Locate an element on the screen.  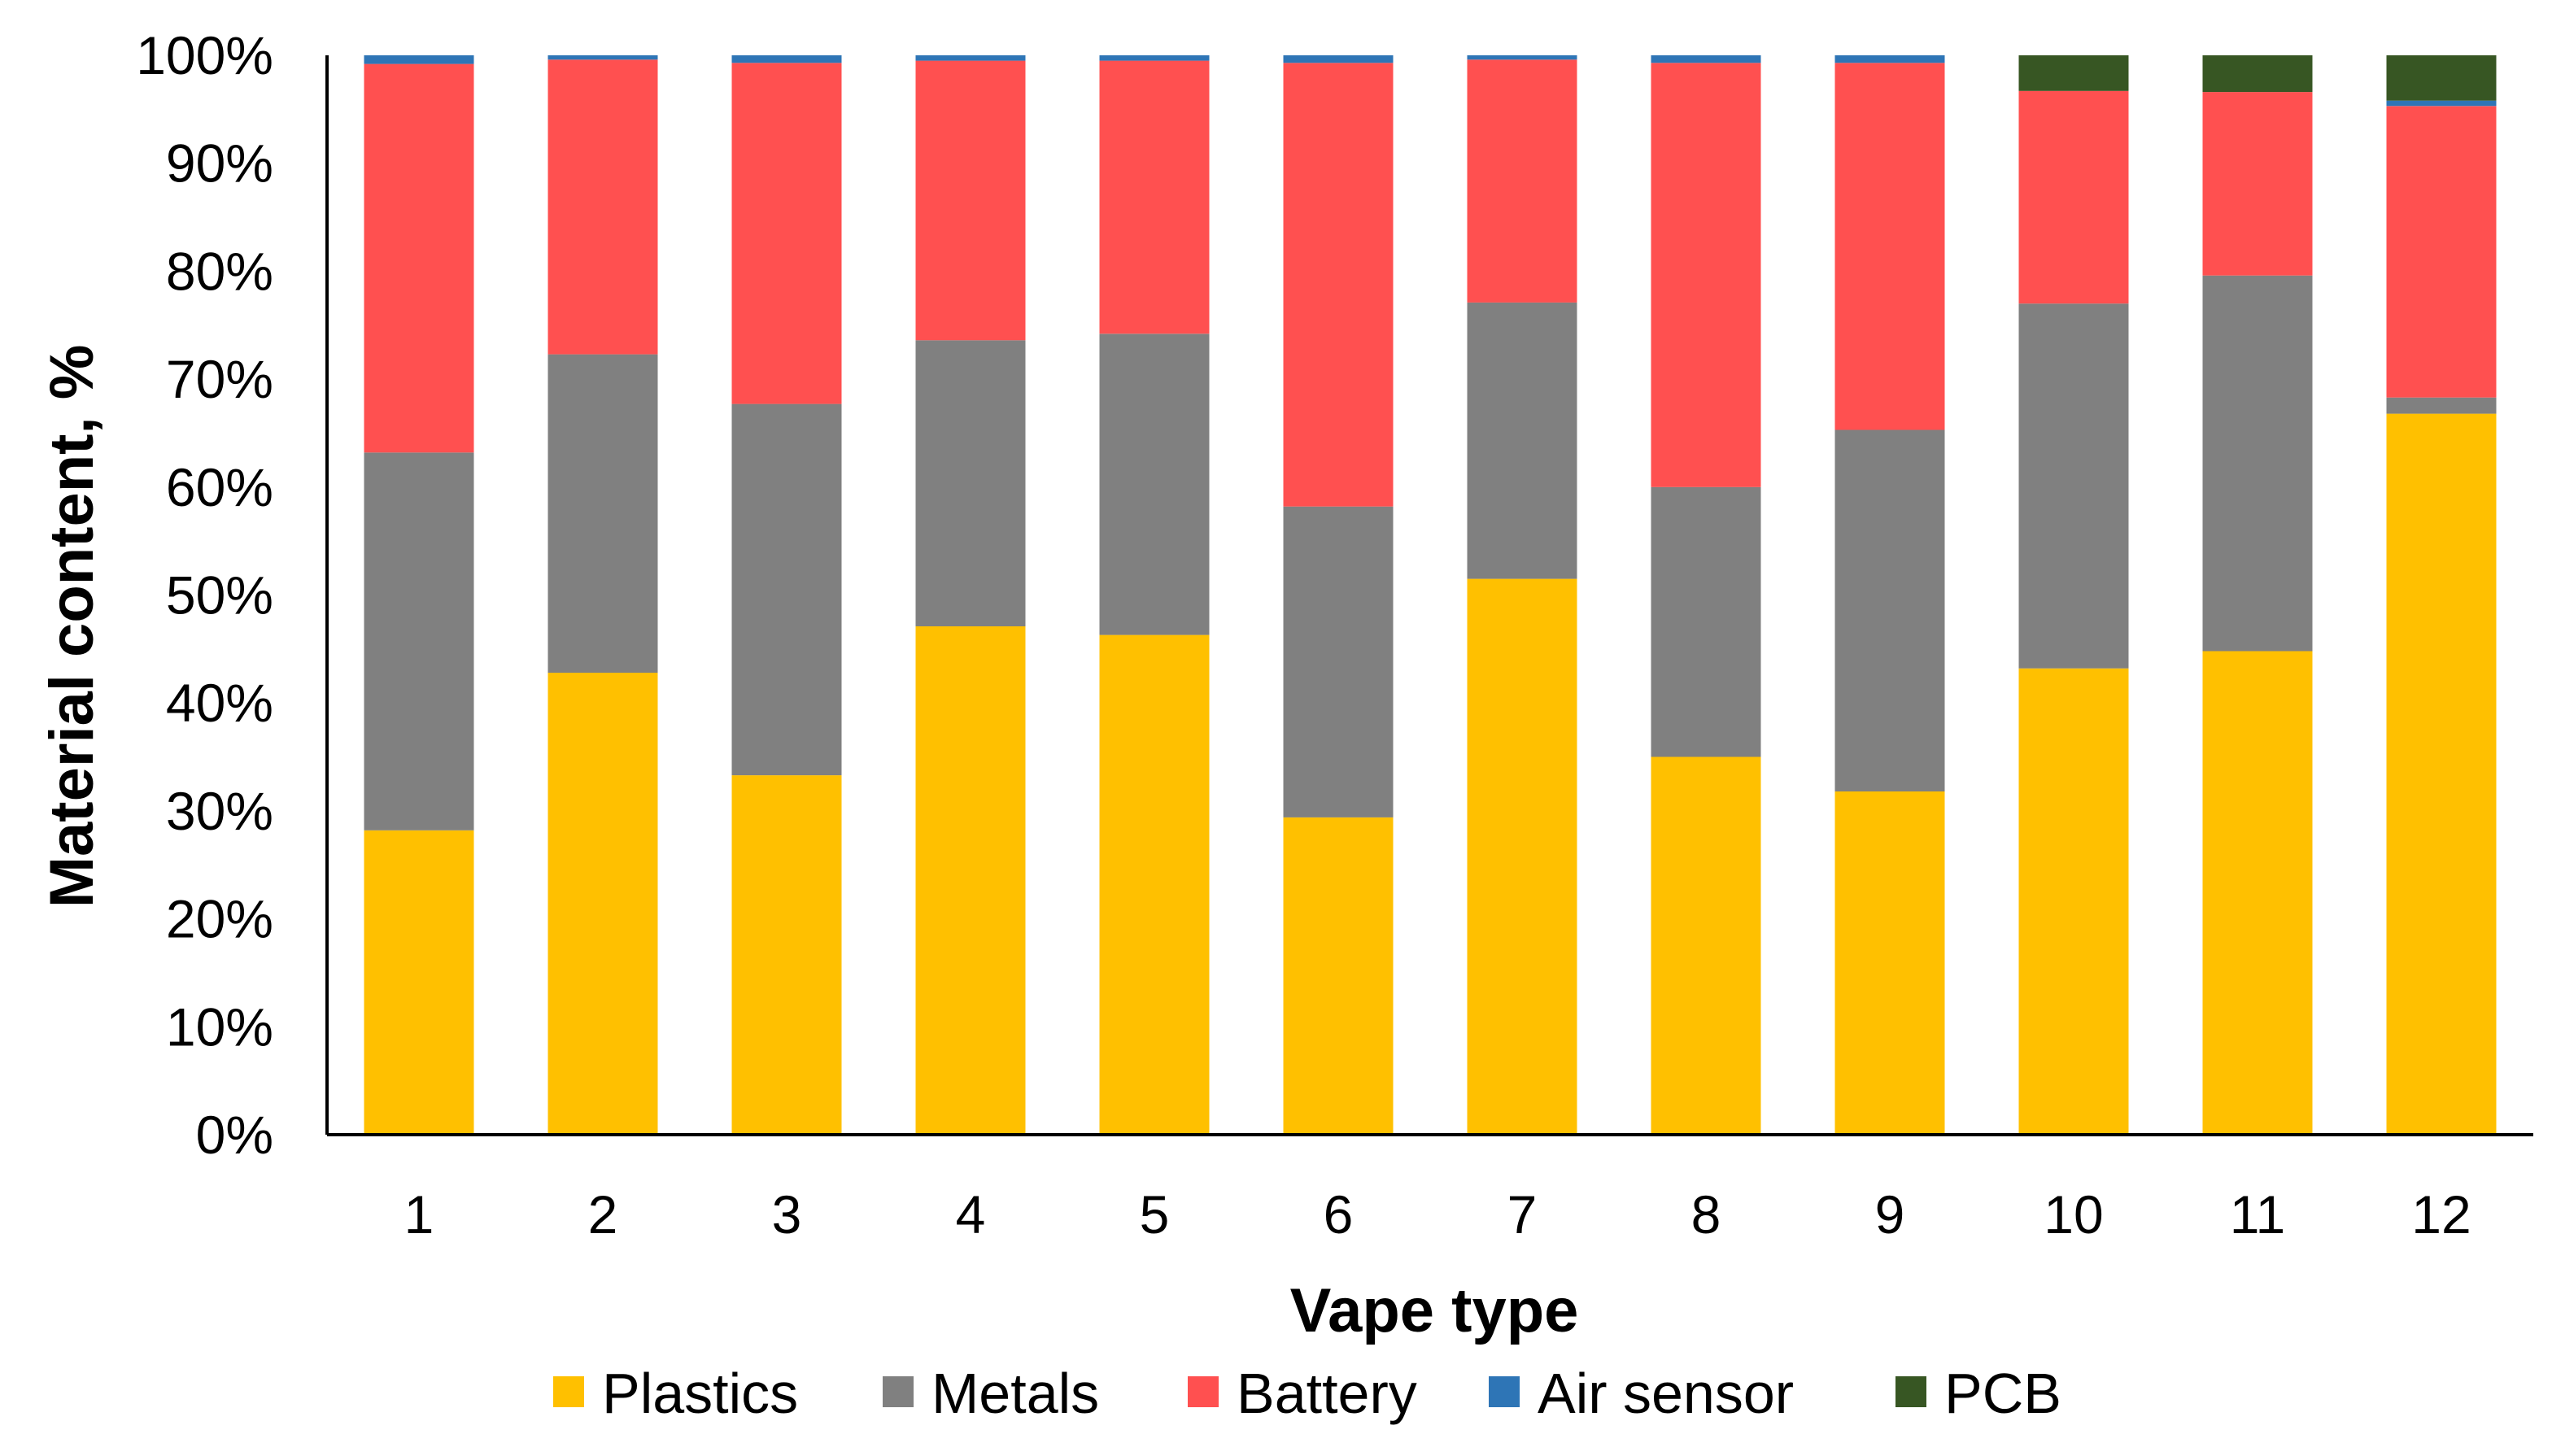
y-tick-label: 30% is located at coordinates (219, 811).